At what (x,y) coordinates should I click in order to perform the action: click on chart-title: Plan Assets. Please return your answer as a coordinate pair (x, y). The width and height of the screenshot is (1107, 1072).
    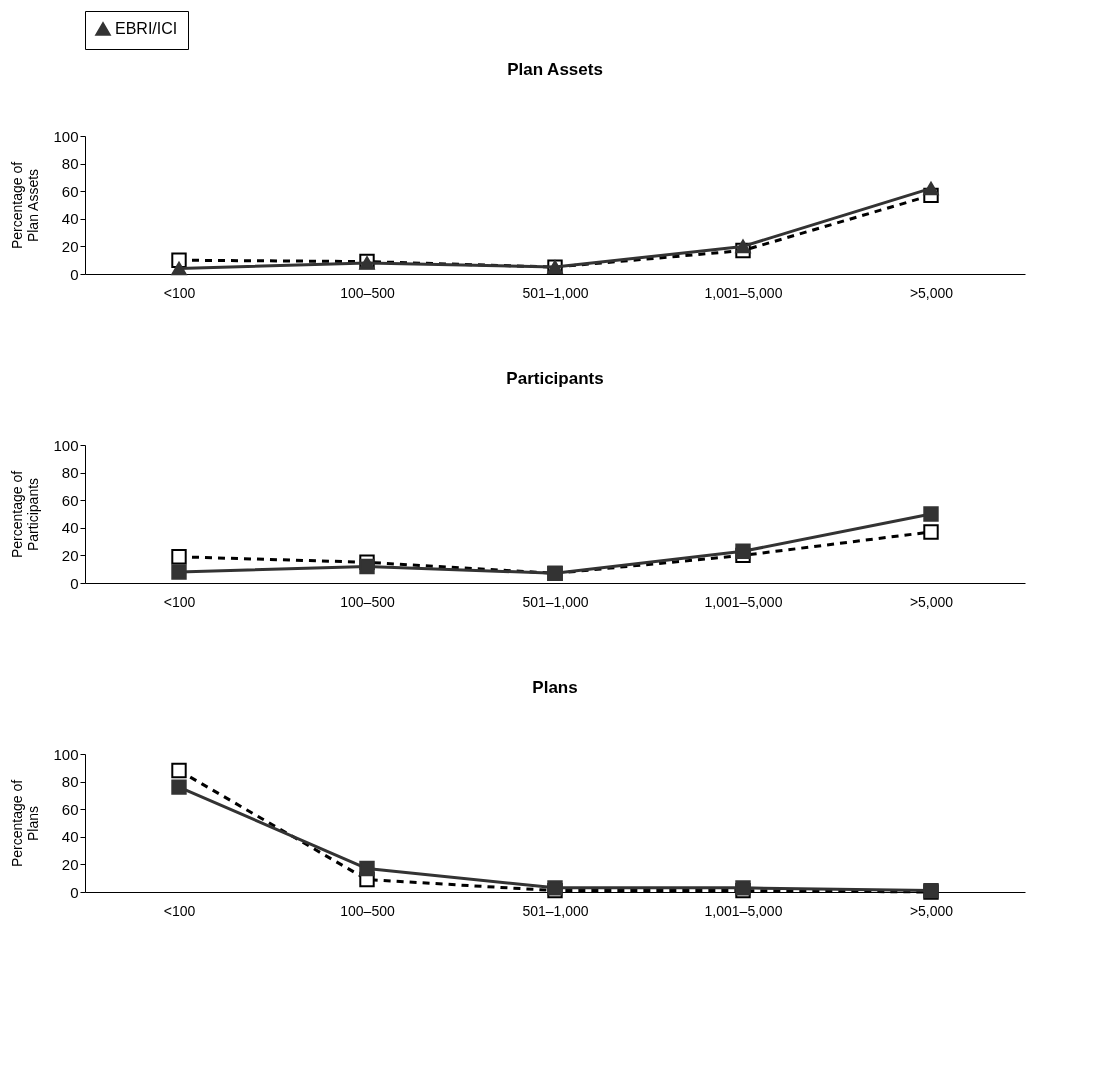
    Looking at the image, I should click on (555, 69).